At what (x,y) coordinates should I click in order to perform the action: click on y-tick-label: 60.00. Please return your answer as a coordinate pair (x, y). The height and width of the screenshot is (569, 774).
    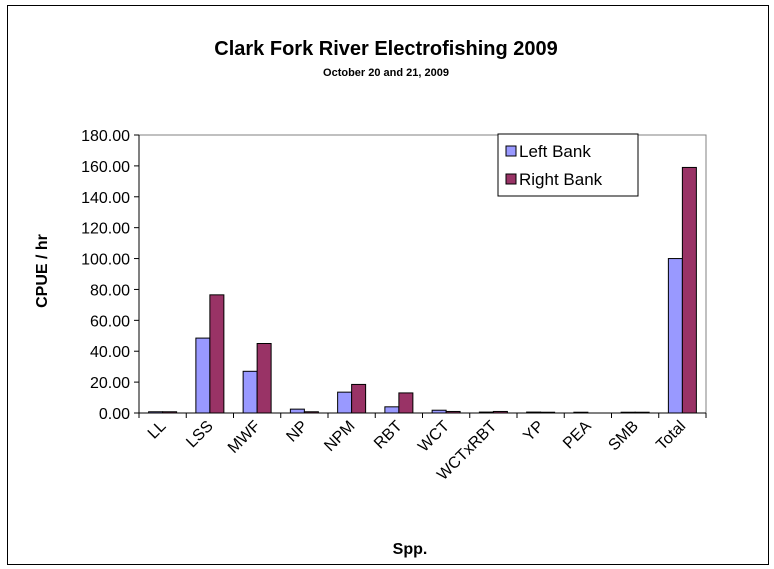
    Looking at the image, I should click on (110, 321).